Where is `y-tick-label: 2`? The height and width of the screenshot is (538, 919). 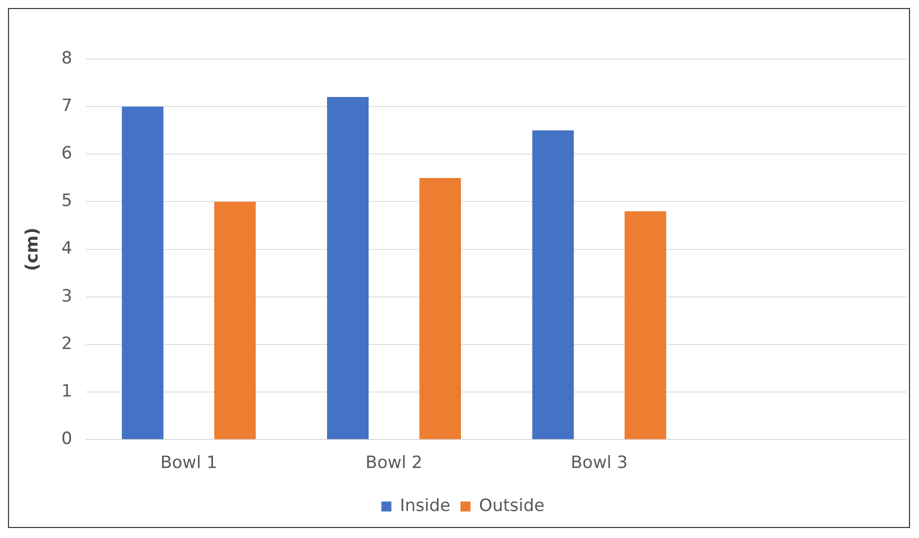 y-tick-label: 2 is located at coordinates (66, 344).